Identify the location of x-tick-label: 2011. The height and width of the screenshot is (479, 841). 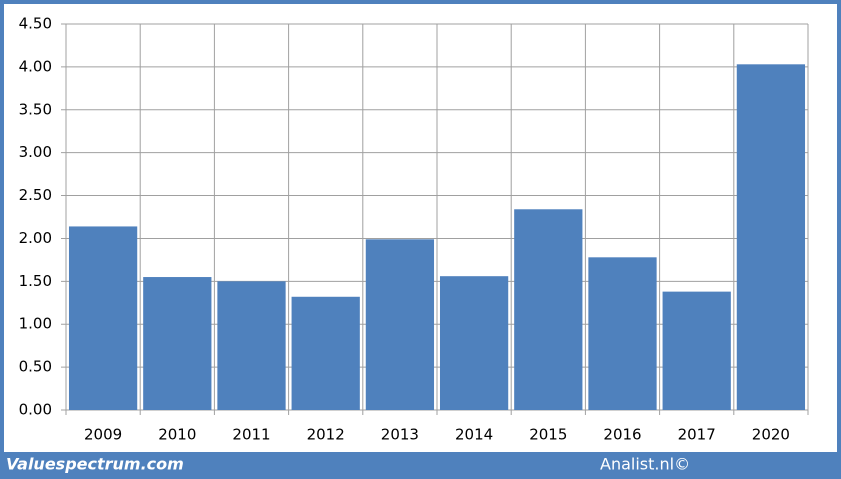
(251, 435).